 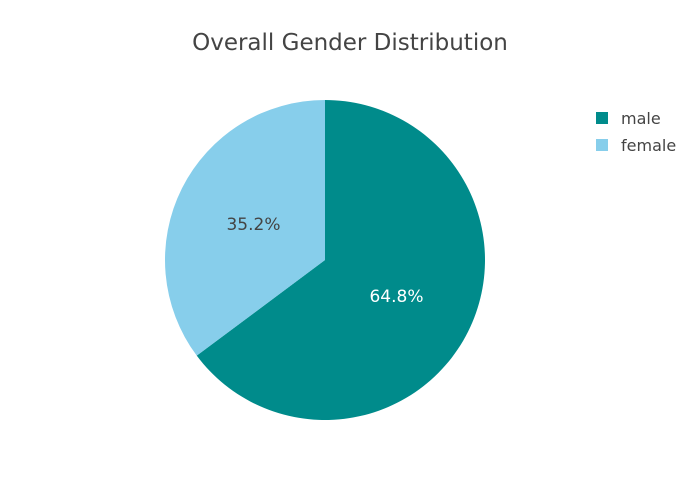 What do you see at coordinates (641, 118) in the screenshot?
I see `legend-label-male: male` at bounding box center [641, 118].